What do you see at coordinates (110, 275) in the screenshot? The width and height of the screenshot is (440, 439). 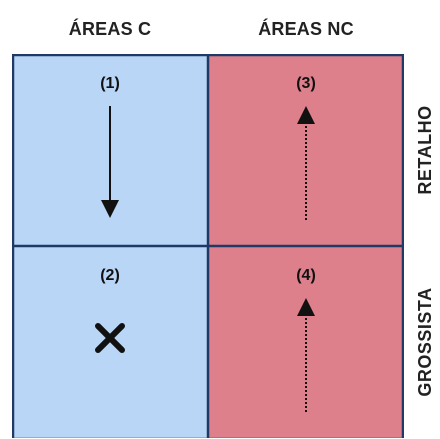 I see `cell-label-2: (2)` at bounding box center [110, 275].